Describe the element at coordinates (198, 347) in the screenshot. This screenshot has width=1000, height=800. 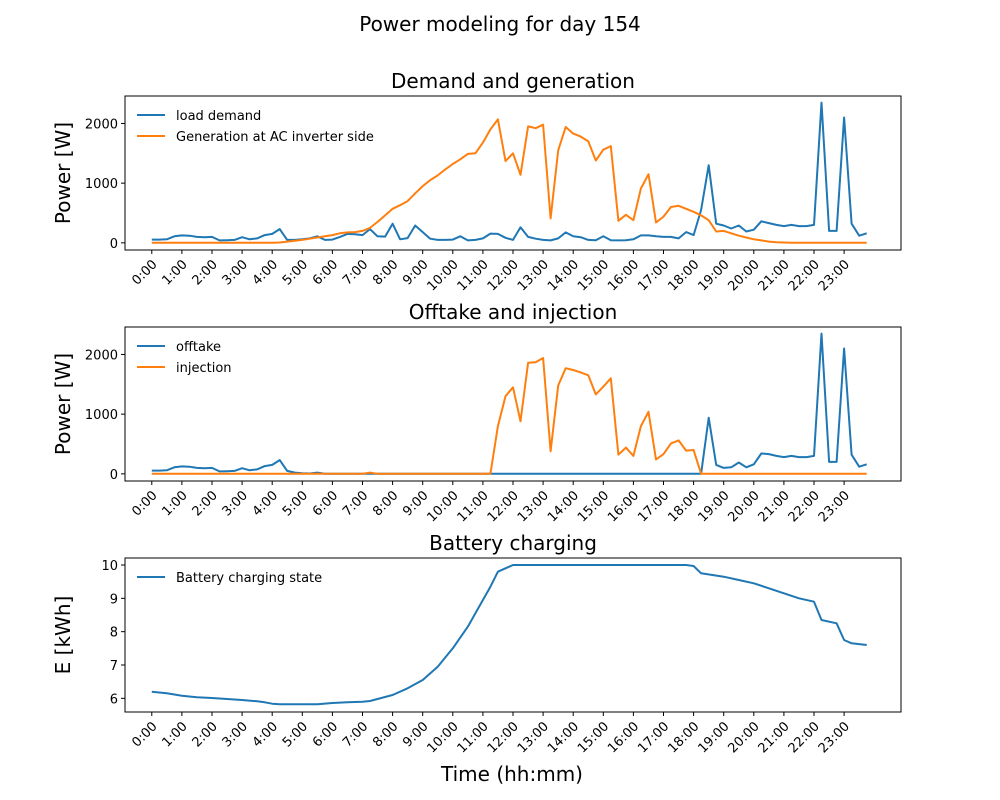
I see `legend-label: offtake` at that location.